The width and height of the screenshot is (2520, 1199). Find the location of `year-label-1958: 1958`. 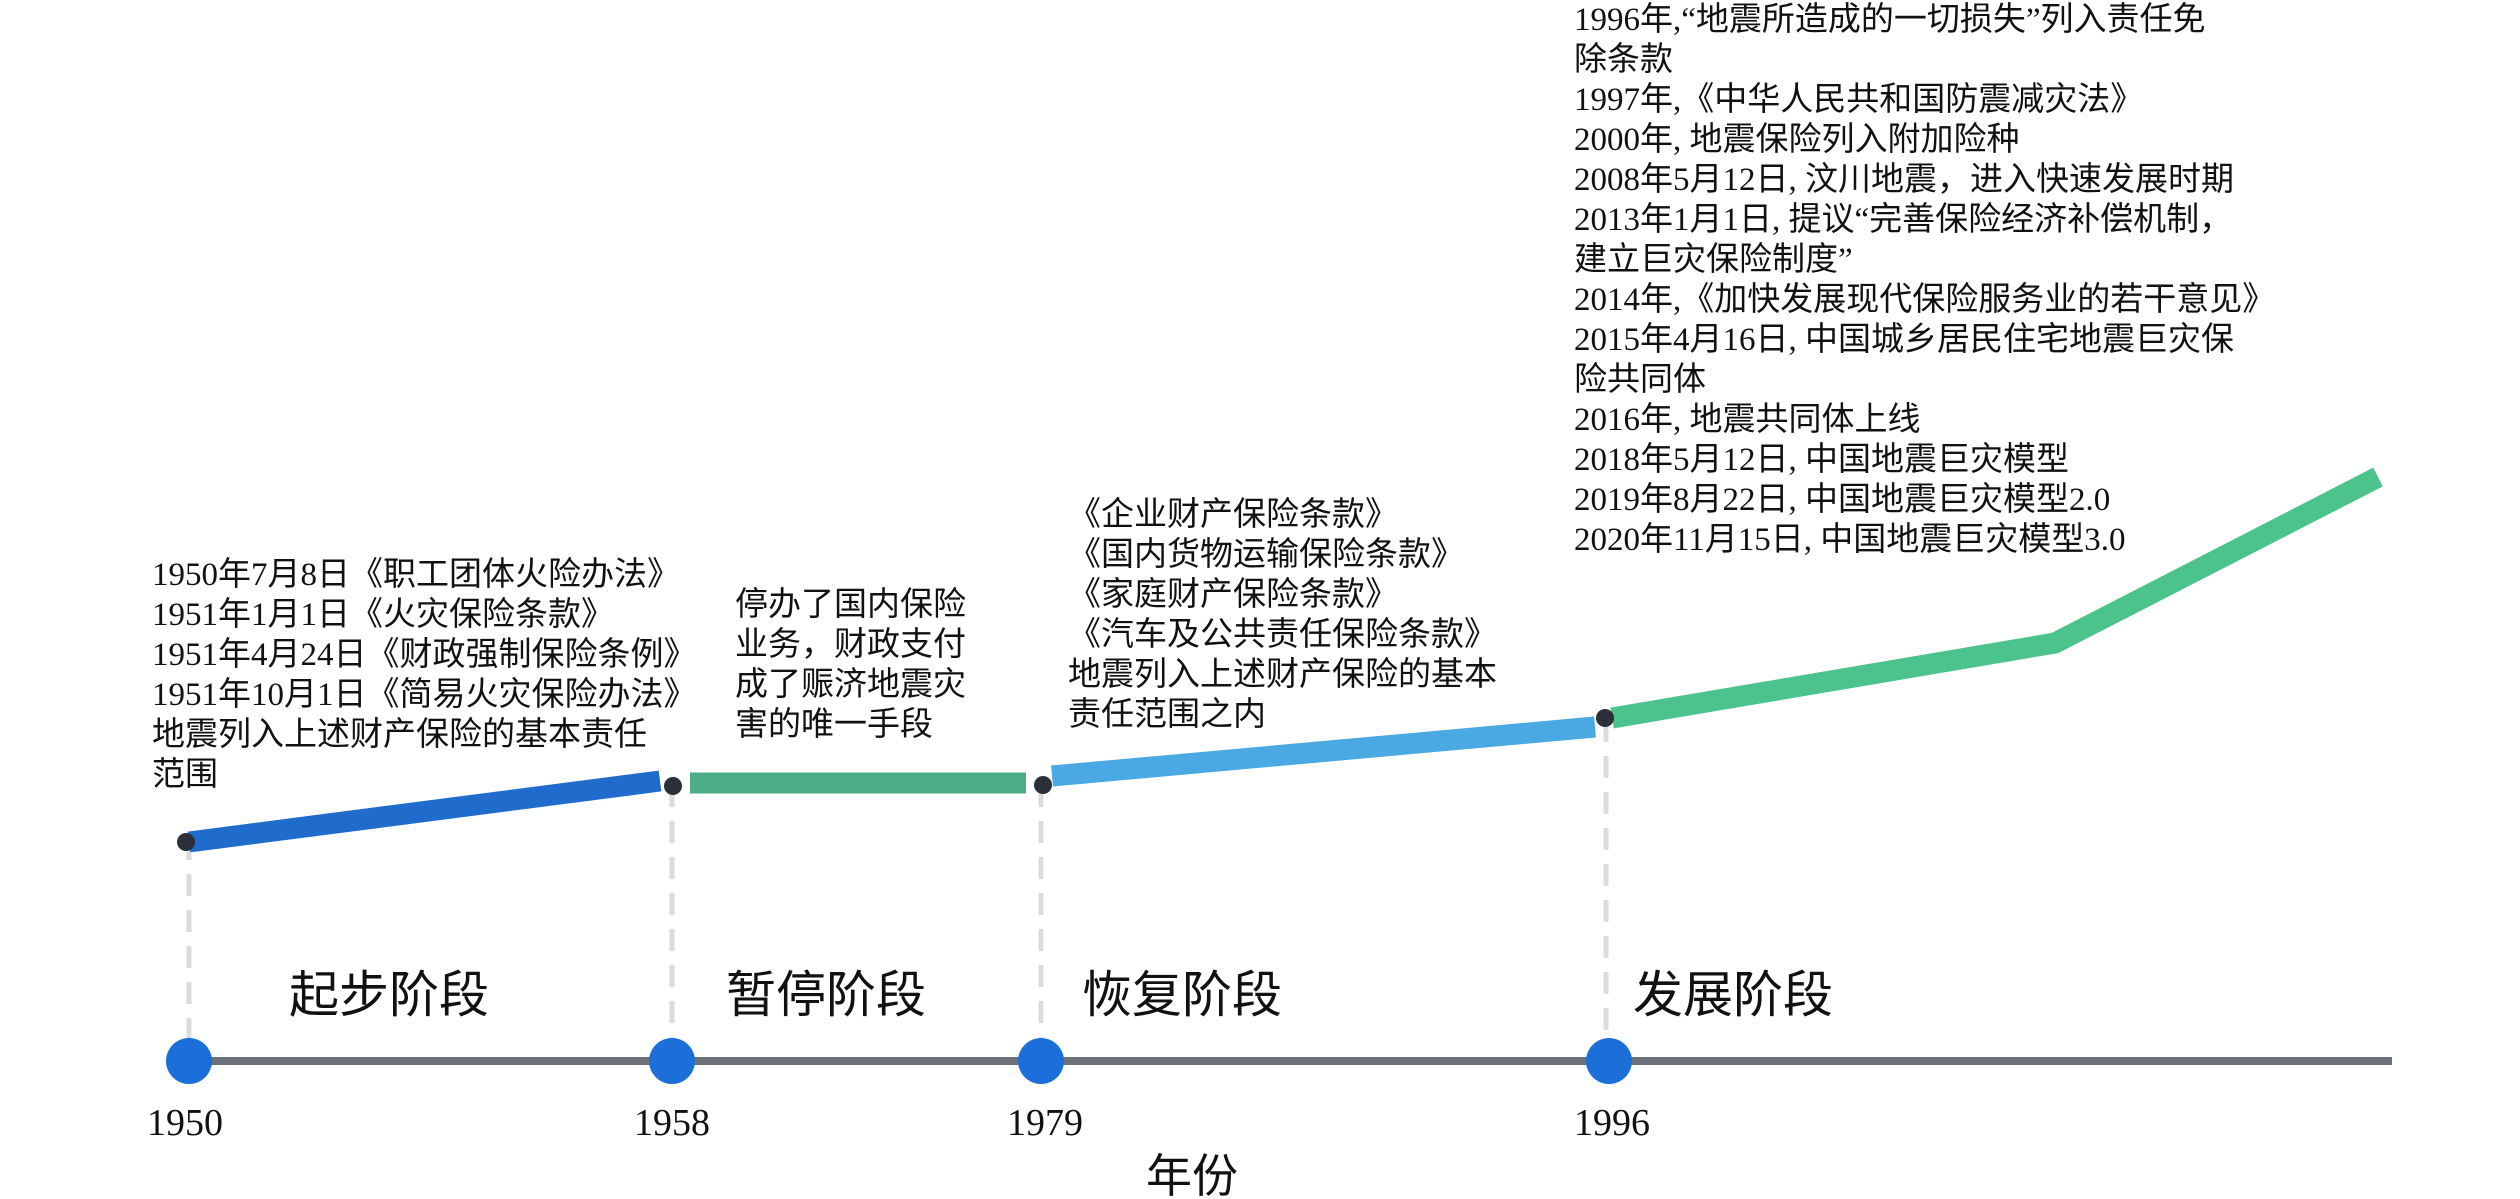

year-label-1958: 1958 is located at coordinates (672, 1123).